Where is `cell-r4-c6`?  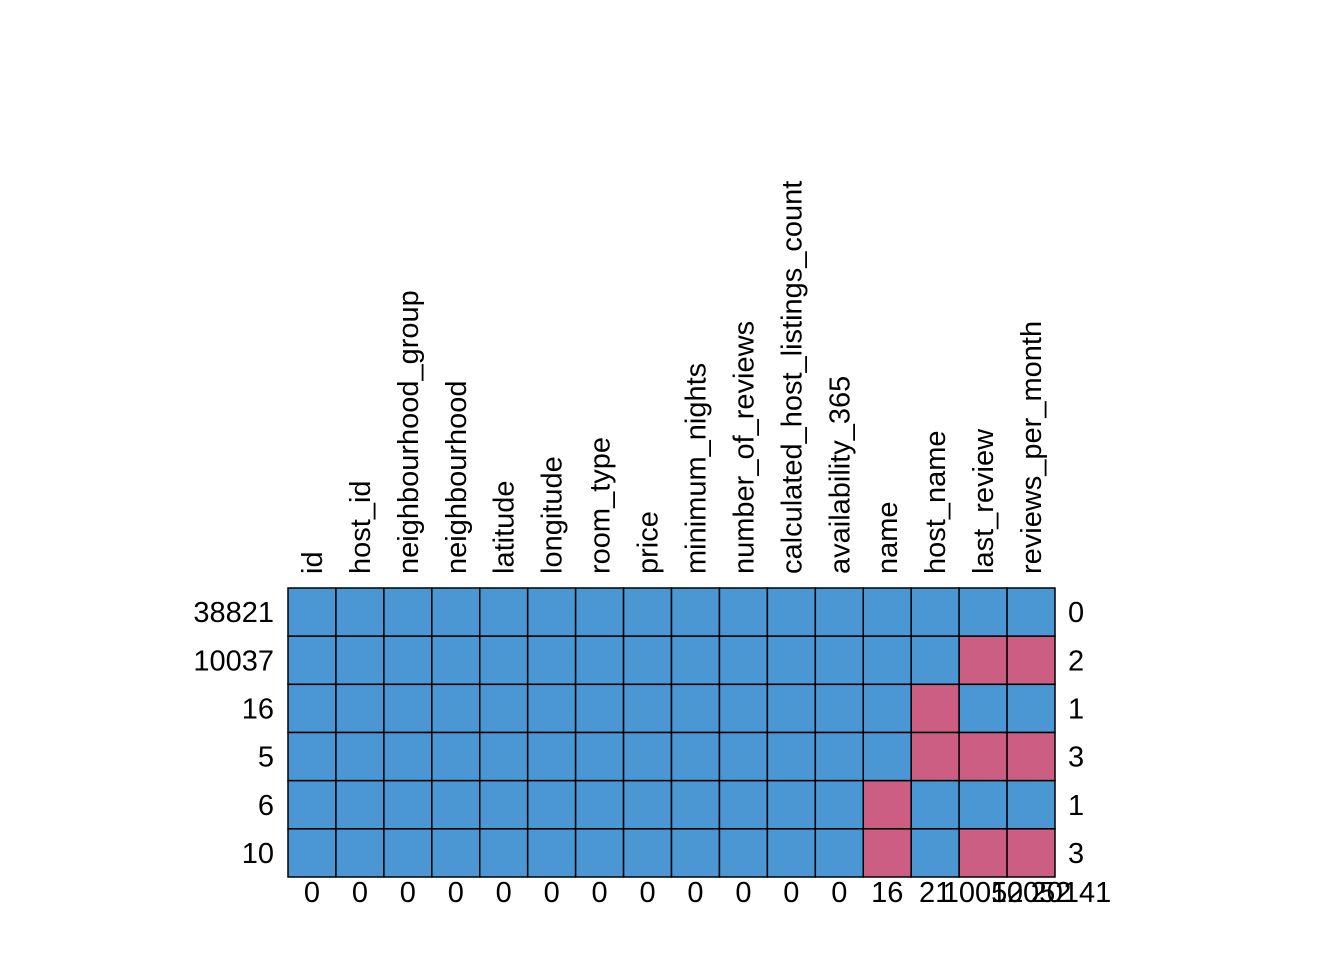
cell-r4-c6 is located at coordinates (599, 804).